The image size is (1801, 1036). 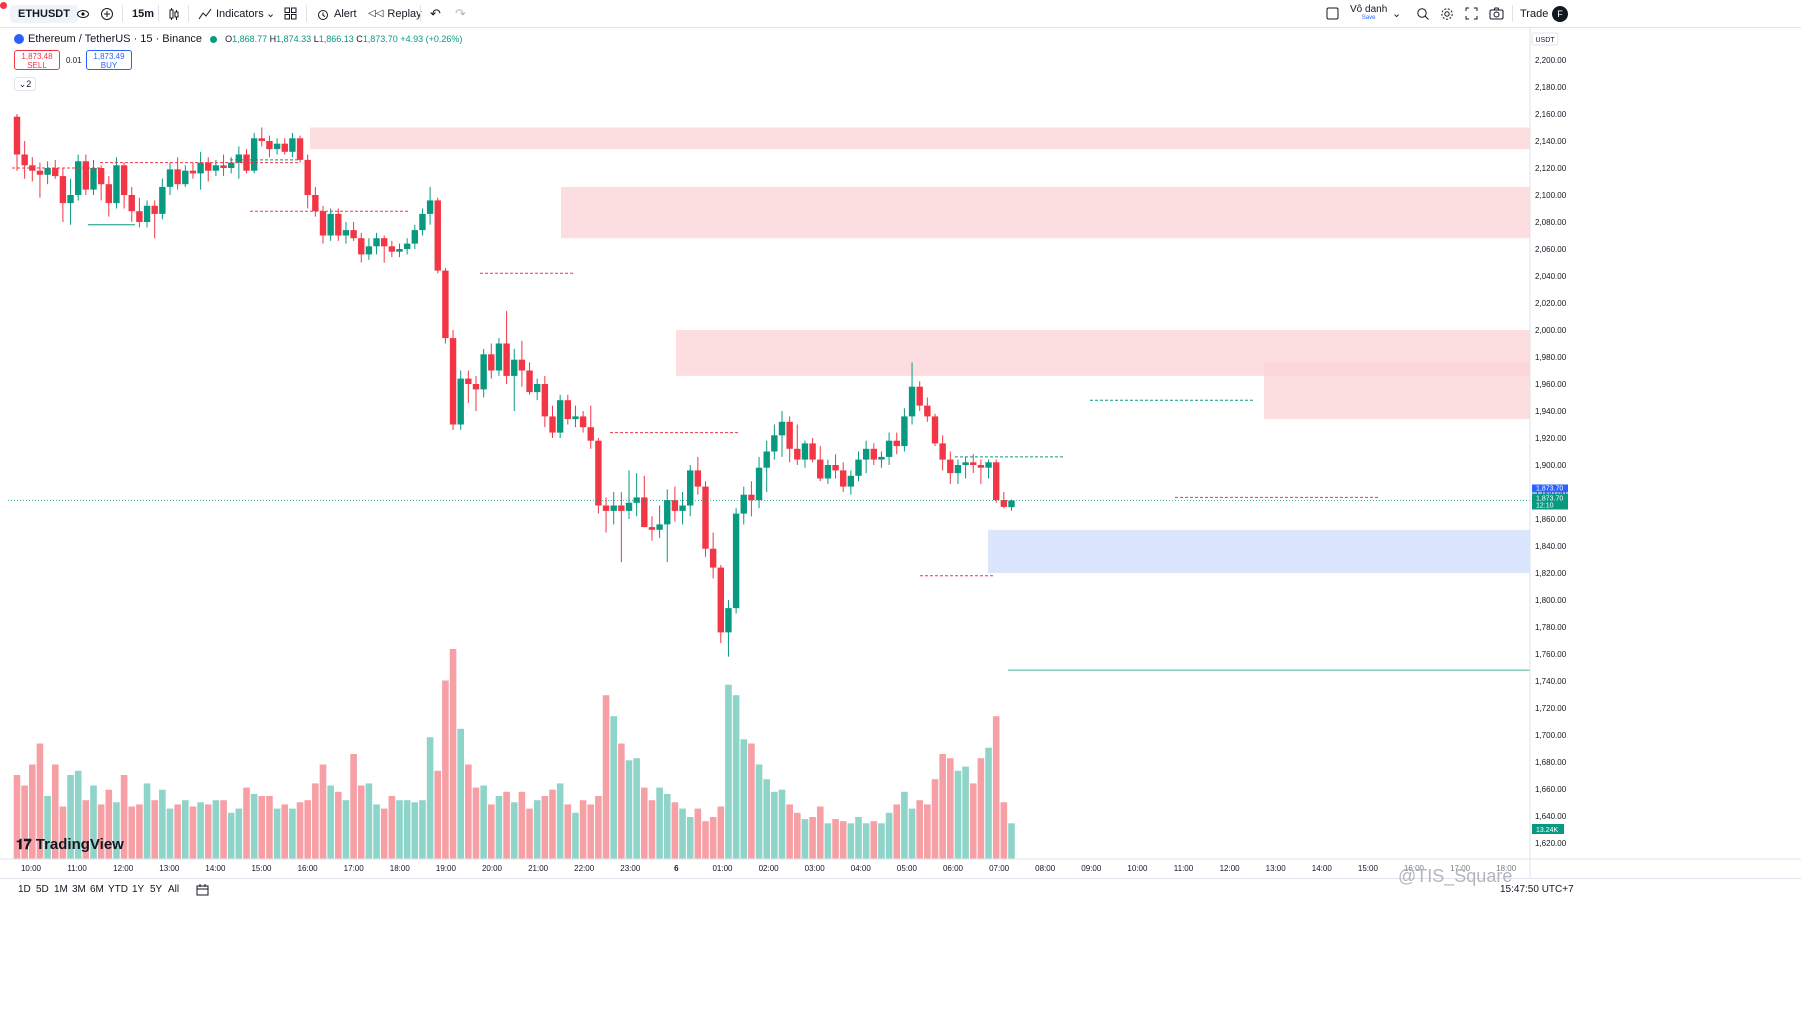 I want to click on symbol-search-button: ETHUSDT, so click(x=44, y=13).